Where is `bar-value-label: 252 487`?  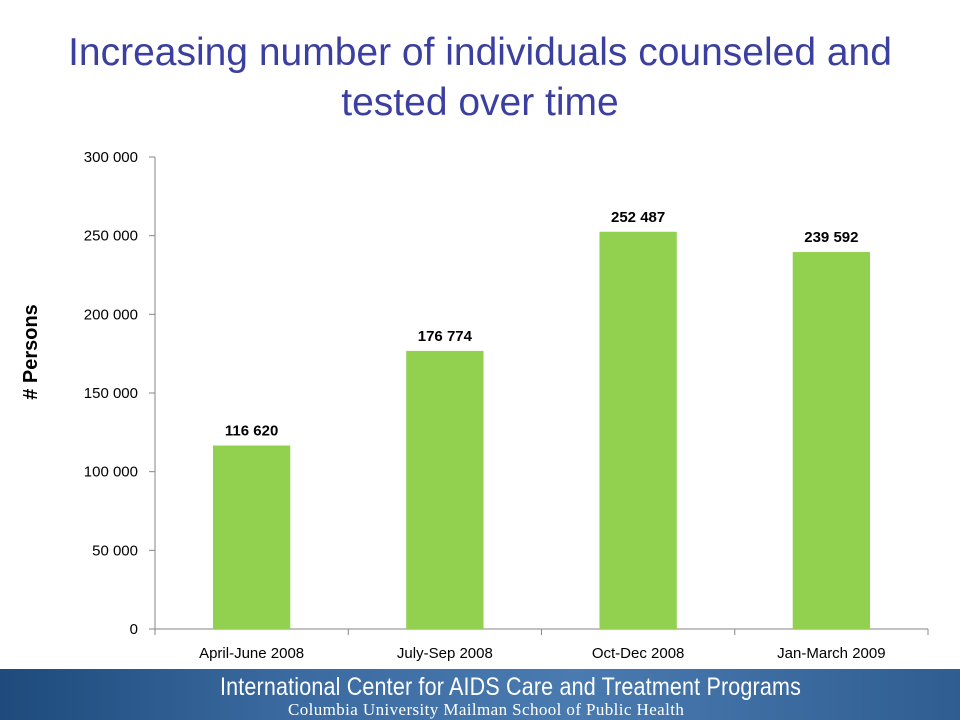
bar-value-label: 252 487 is located at coordinates (638, 217).